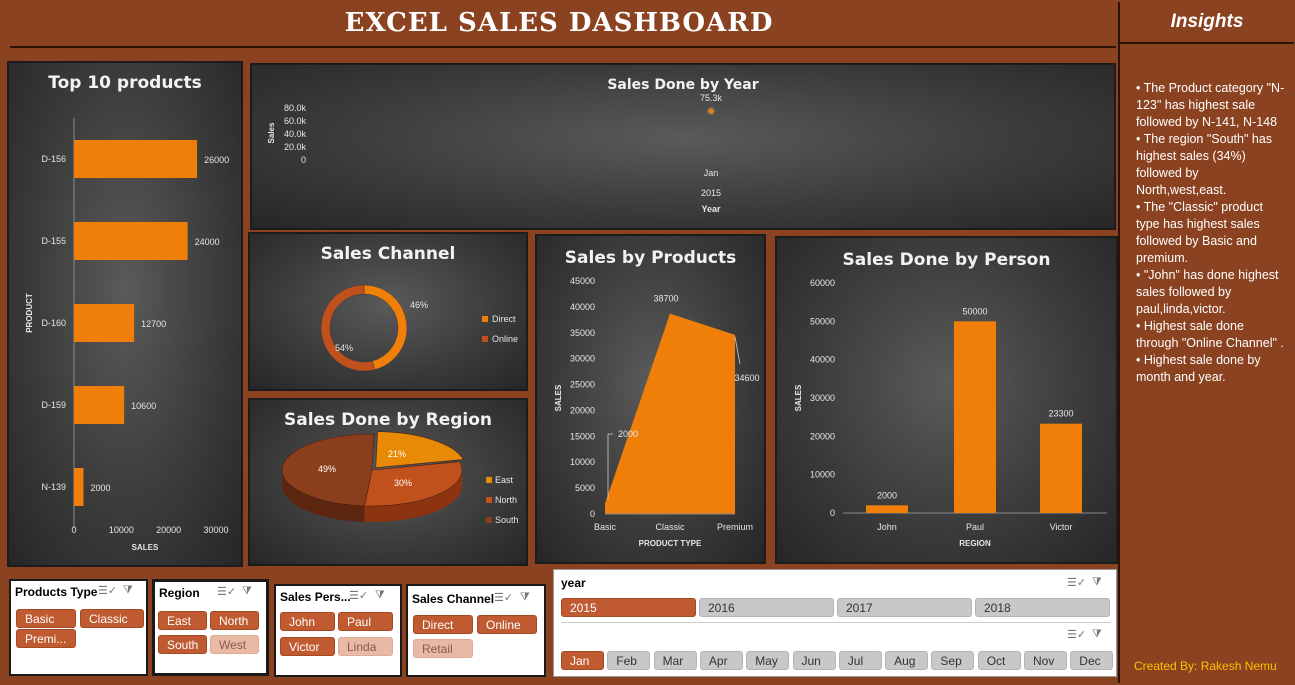  Describe the element at coordinates (711, 193) in the screenshot. I see `x-group-label: 2015` at that location.